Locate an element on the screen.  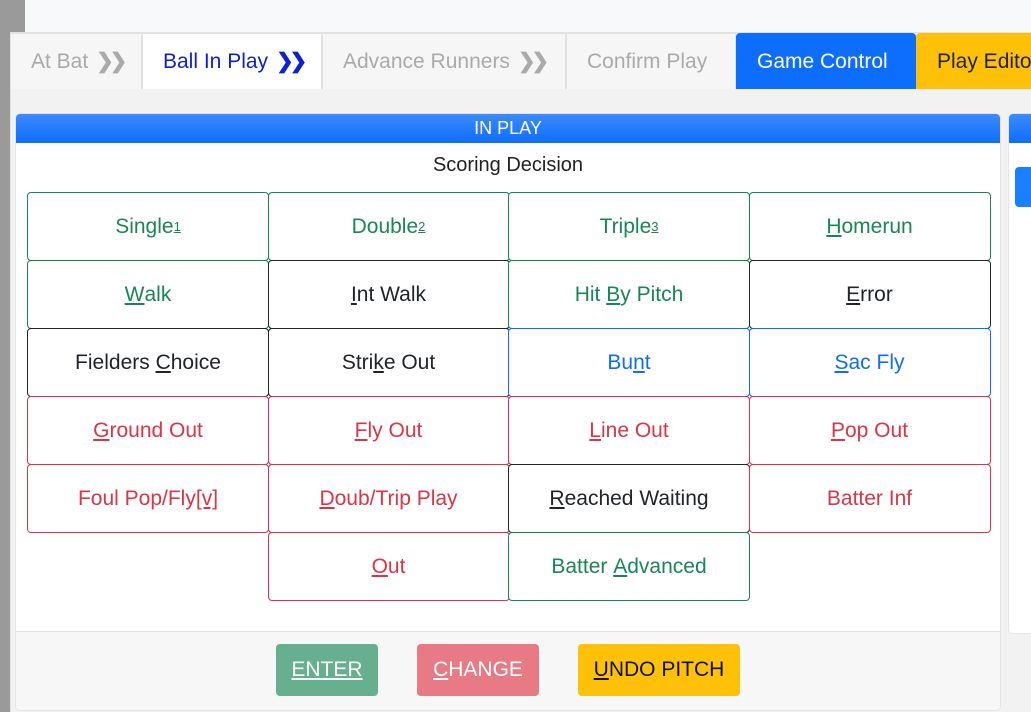
label: ine Out is located at coordinates (634, 430).